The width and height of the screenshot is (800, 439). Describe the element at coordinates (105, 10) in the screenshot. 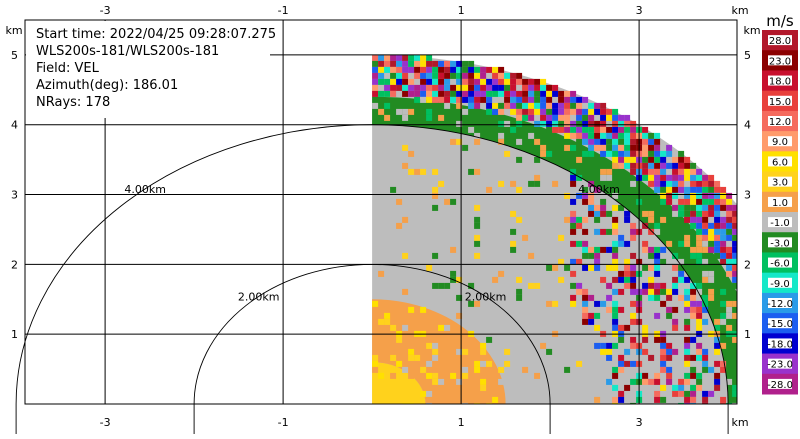

I see `x-tick-top: -3` at that location.